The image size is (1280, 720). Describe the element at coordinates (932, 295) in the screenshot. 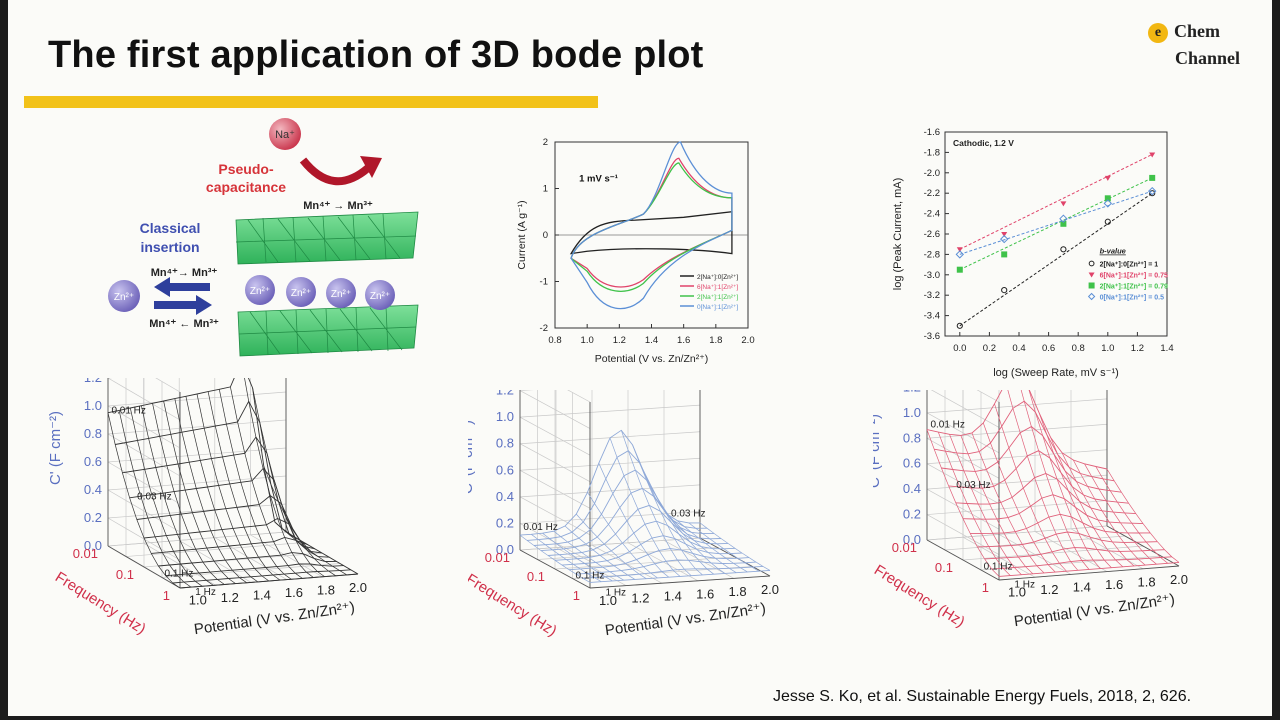

I see `y-tick-label: -3.2` at that location.